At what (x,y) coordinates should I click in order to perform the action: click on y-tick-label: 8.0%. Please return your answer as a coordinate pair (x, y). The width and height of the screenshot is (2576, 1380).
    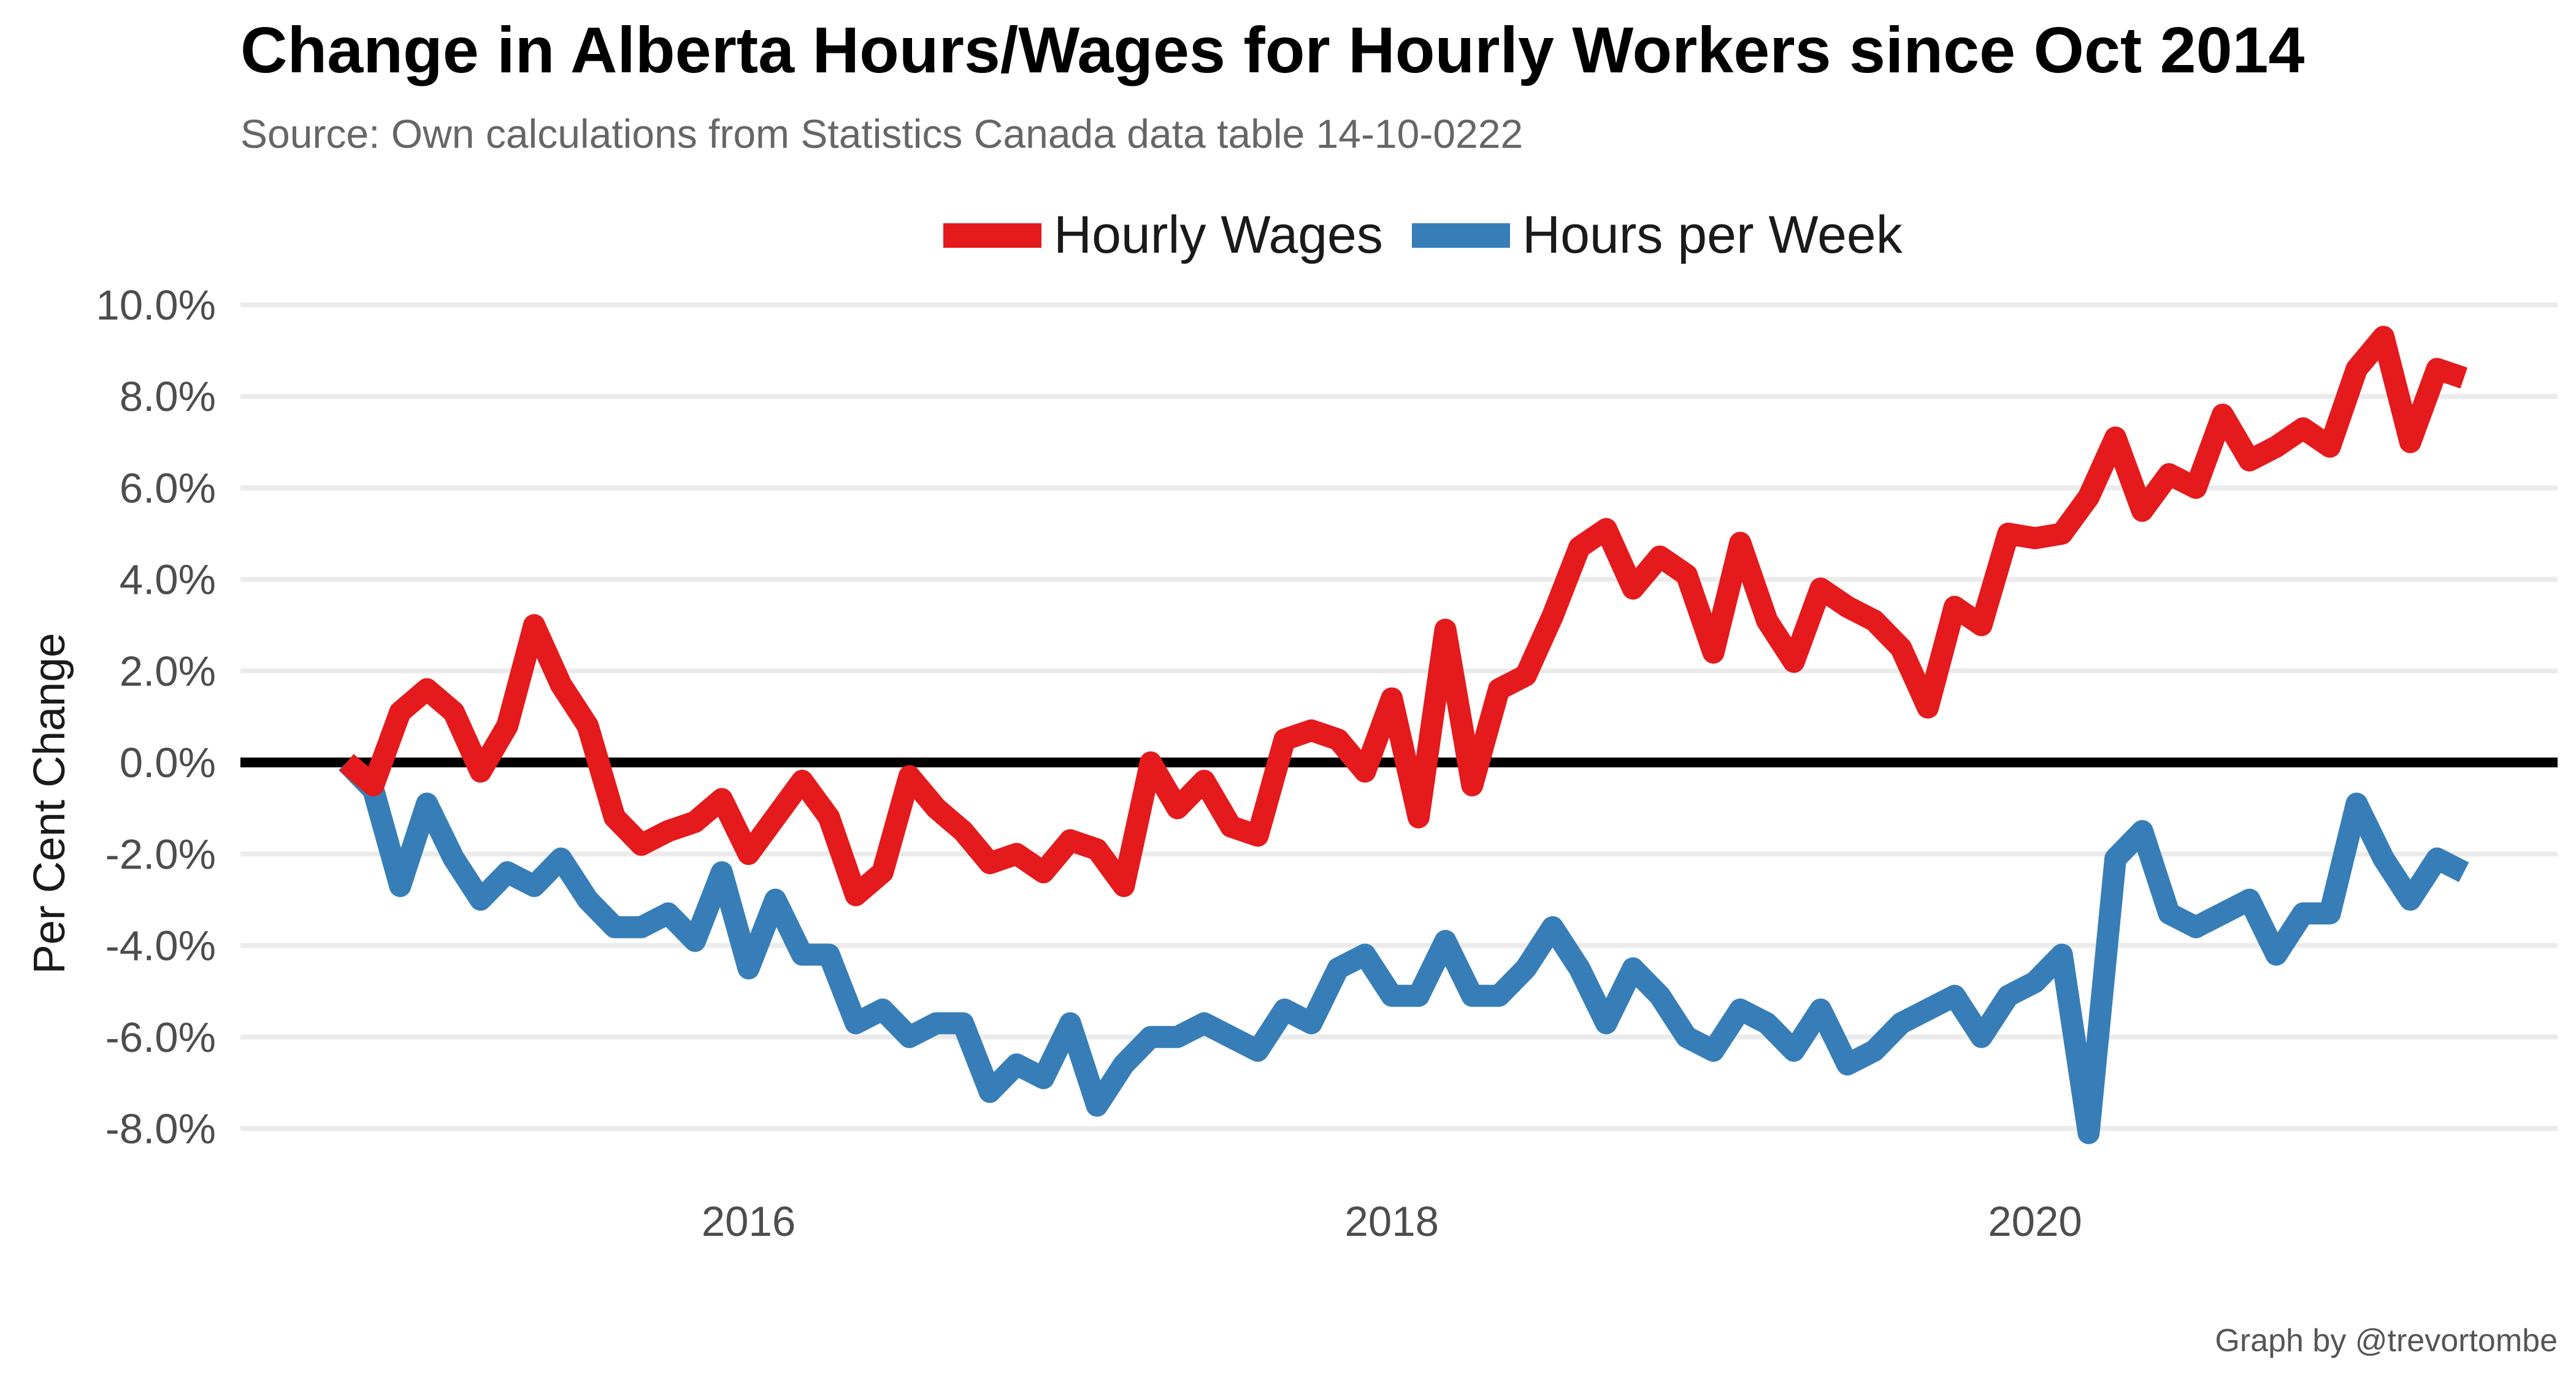
    Looking at the image, I should click on (168, 396).